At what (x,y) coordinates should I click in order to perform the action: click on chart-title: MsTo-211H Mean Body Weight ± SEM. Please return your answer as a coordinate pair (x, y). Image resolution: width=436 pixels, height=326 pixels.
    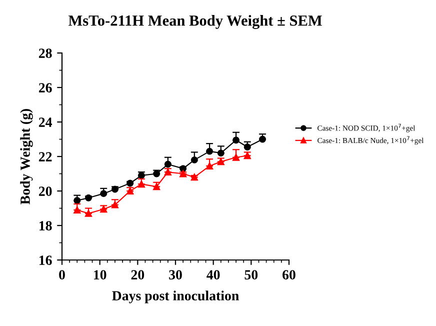
    Looking at the image, I should click on (195, 22).